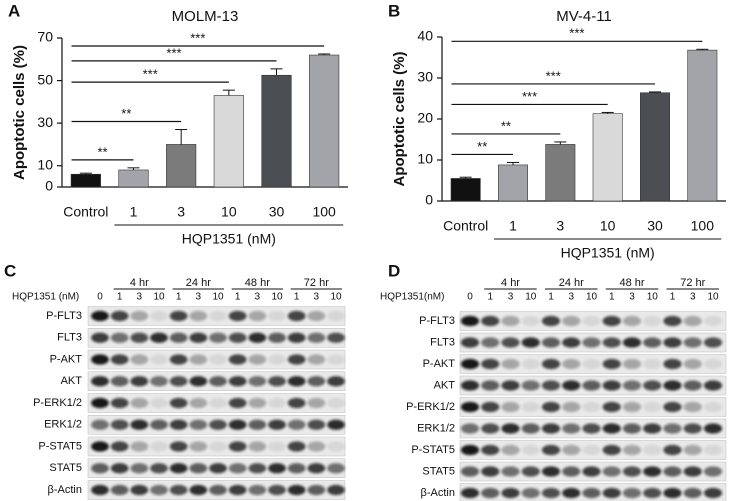 The height and width of the screenshot is (501, 729). What do you see at coordinates (181, 212) in the screenshot?
I see `x-tick-label: 3` at bounding box center [181, 212].